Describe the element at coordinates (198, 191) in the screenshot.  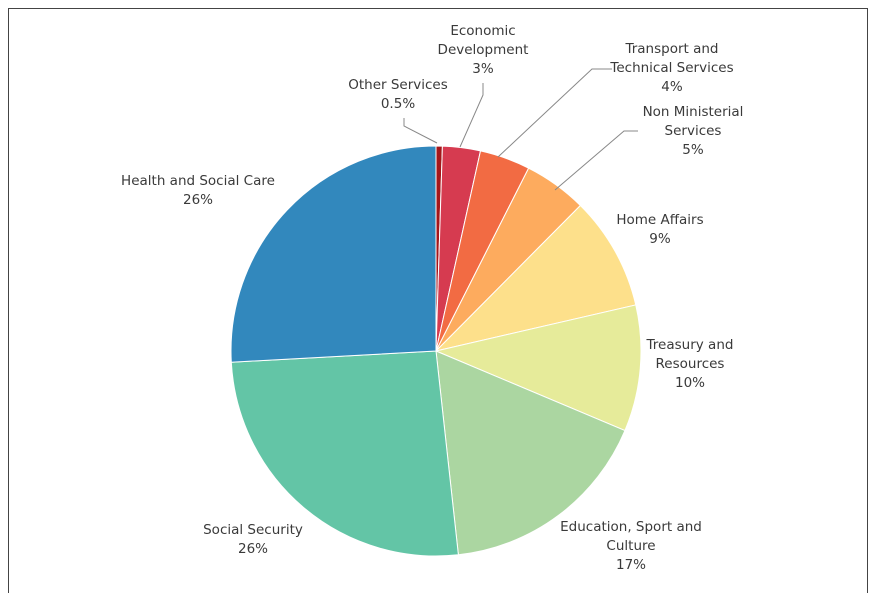
I see `slice-label: Health and Social Care 26%` at that location.